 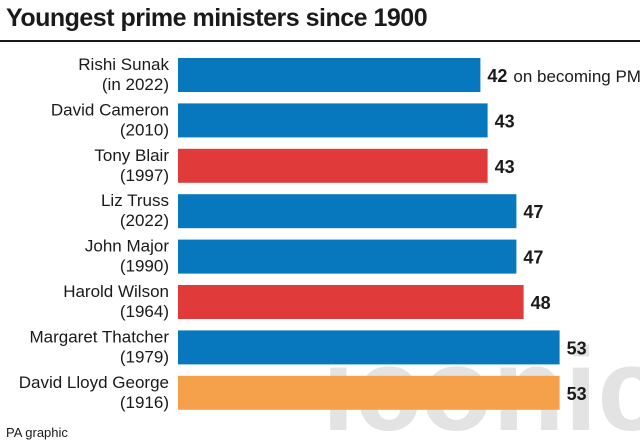 I want to click on category-label: David Lloyd George, so click(x=94, y=382).